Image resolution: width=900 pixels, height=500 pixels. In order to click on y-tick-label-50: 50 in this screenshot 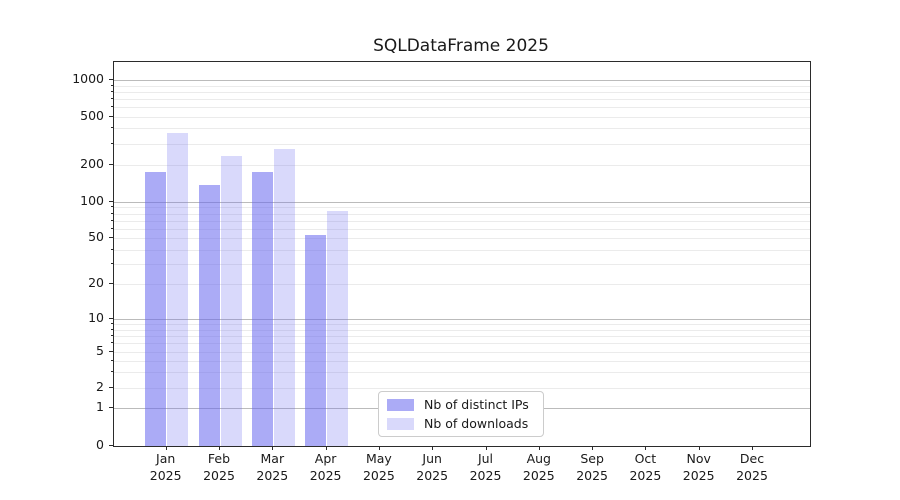, I will do `click(96, 237)`.